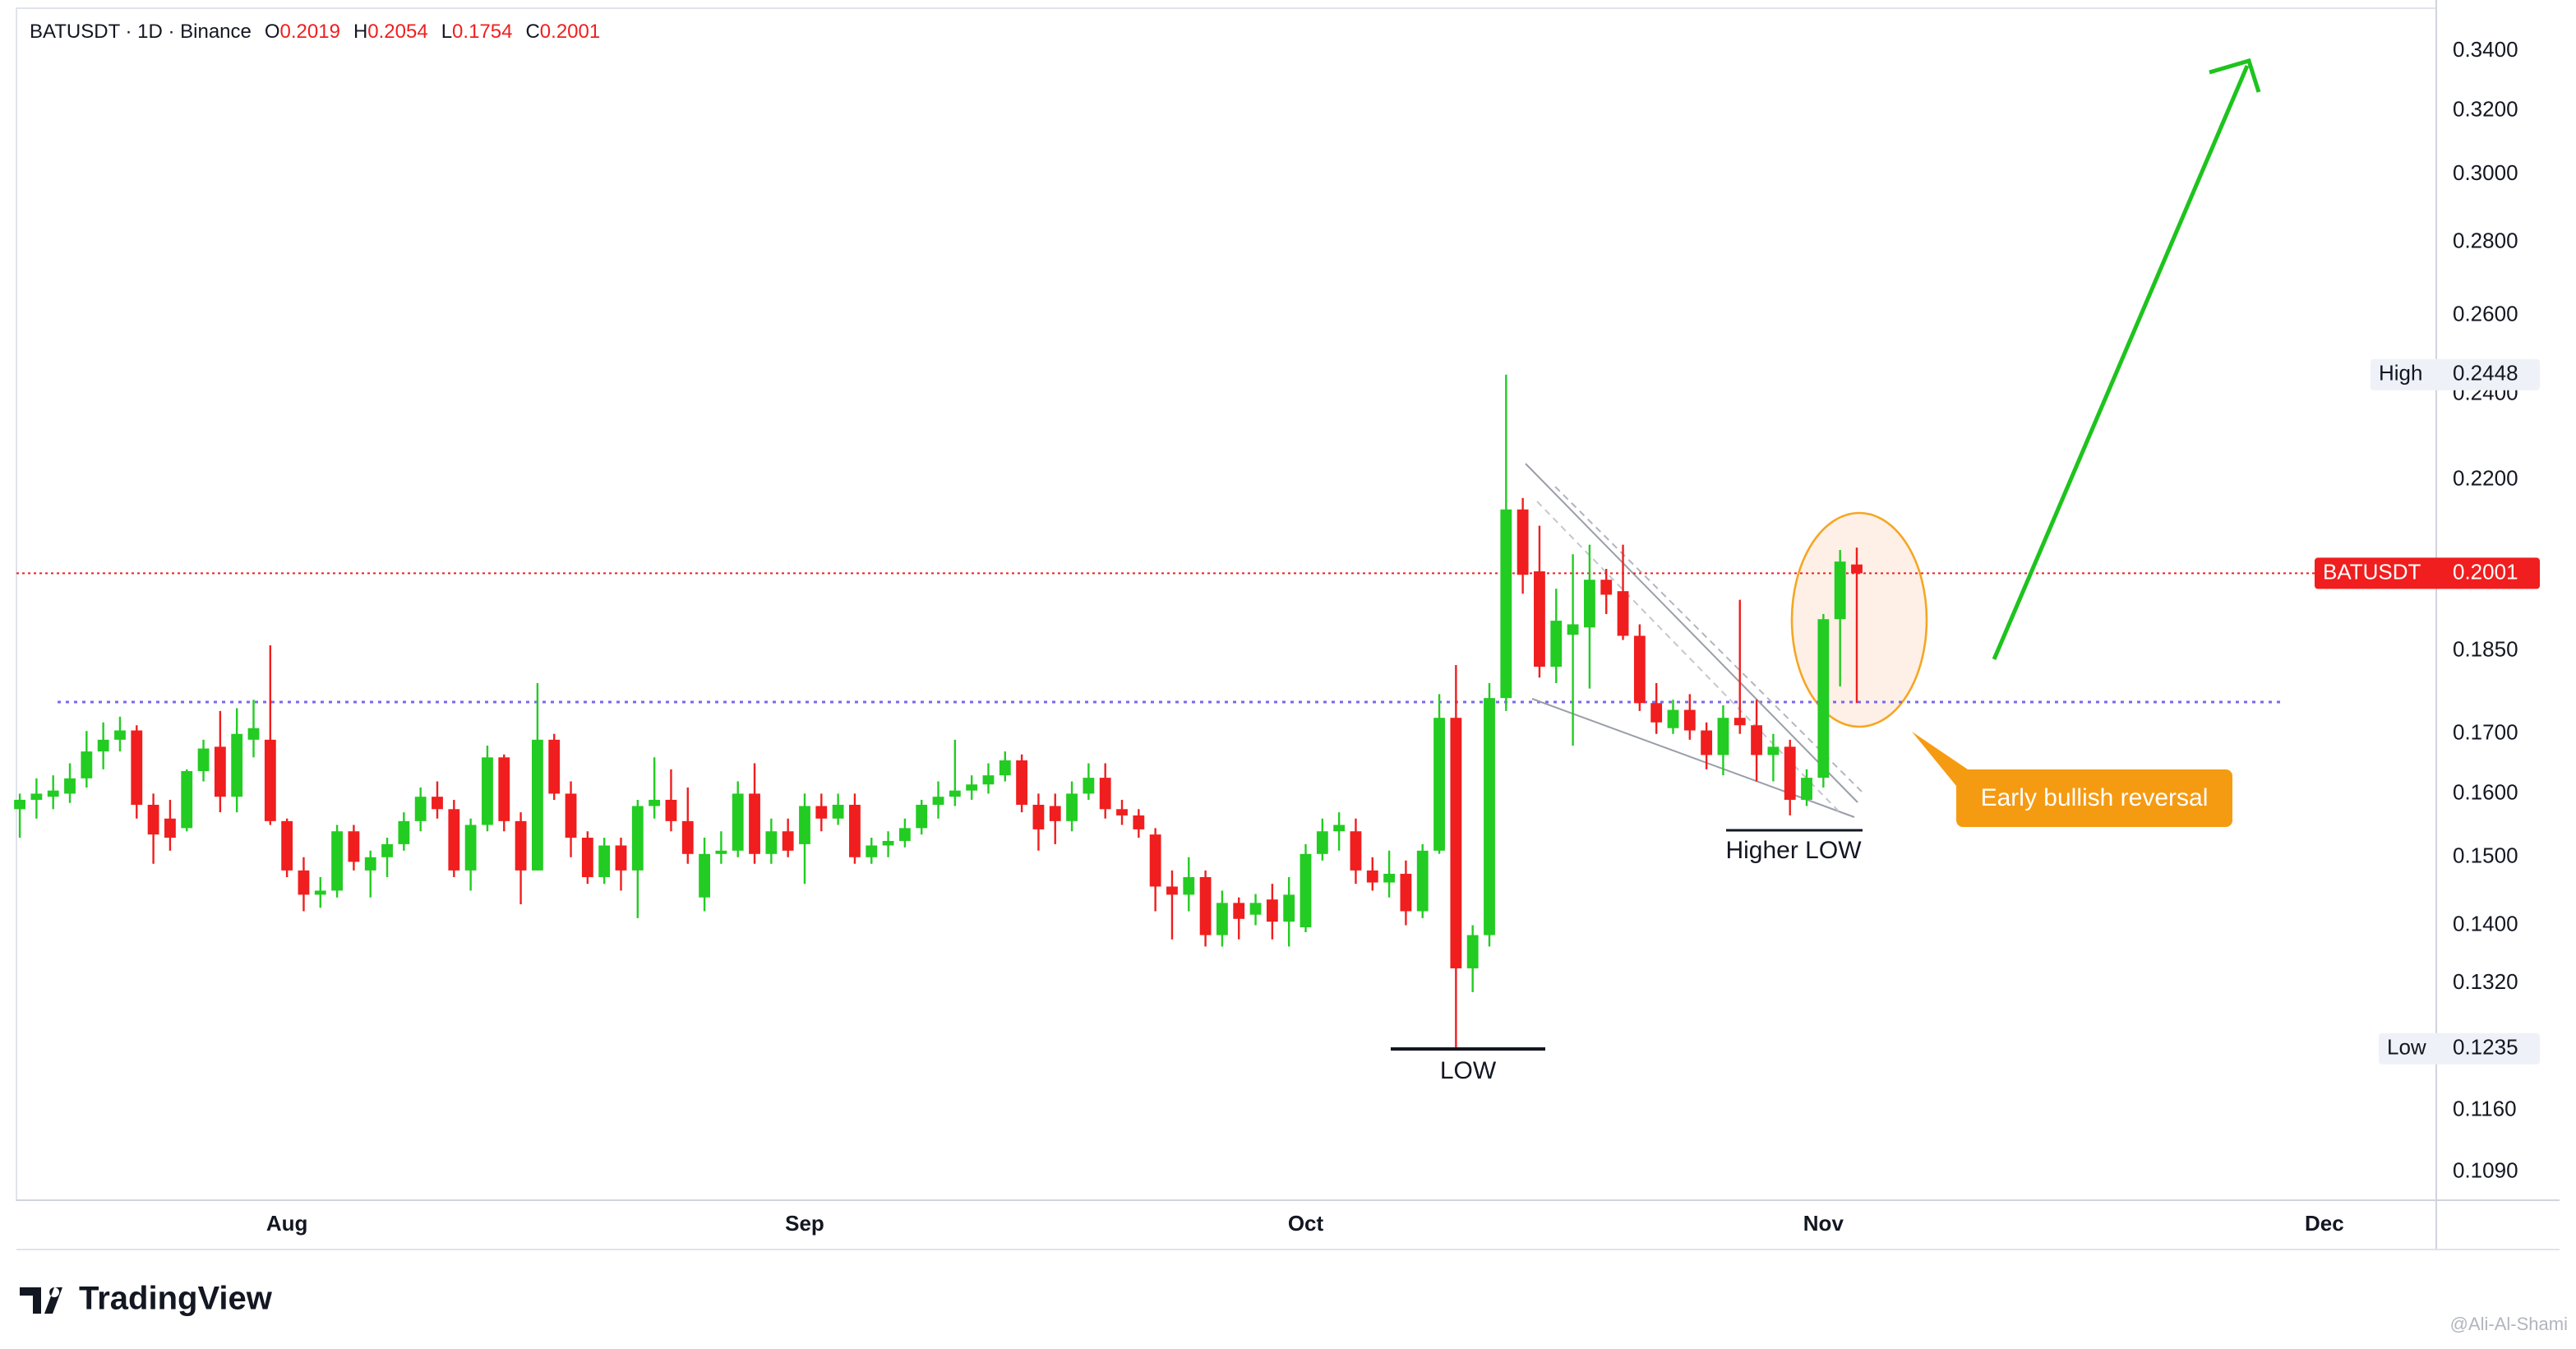  What do you see at coordinates (2485, 1169) in the screenshot?
I see `y-tick-label: 0.1090` at bounding box center [2485, 1169].